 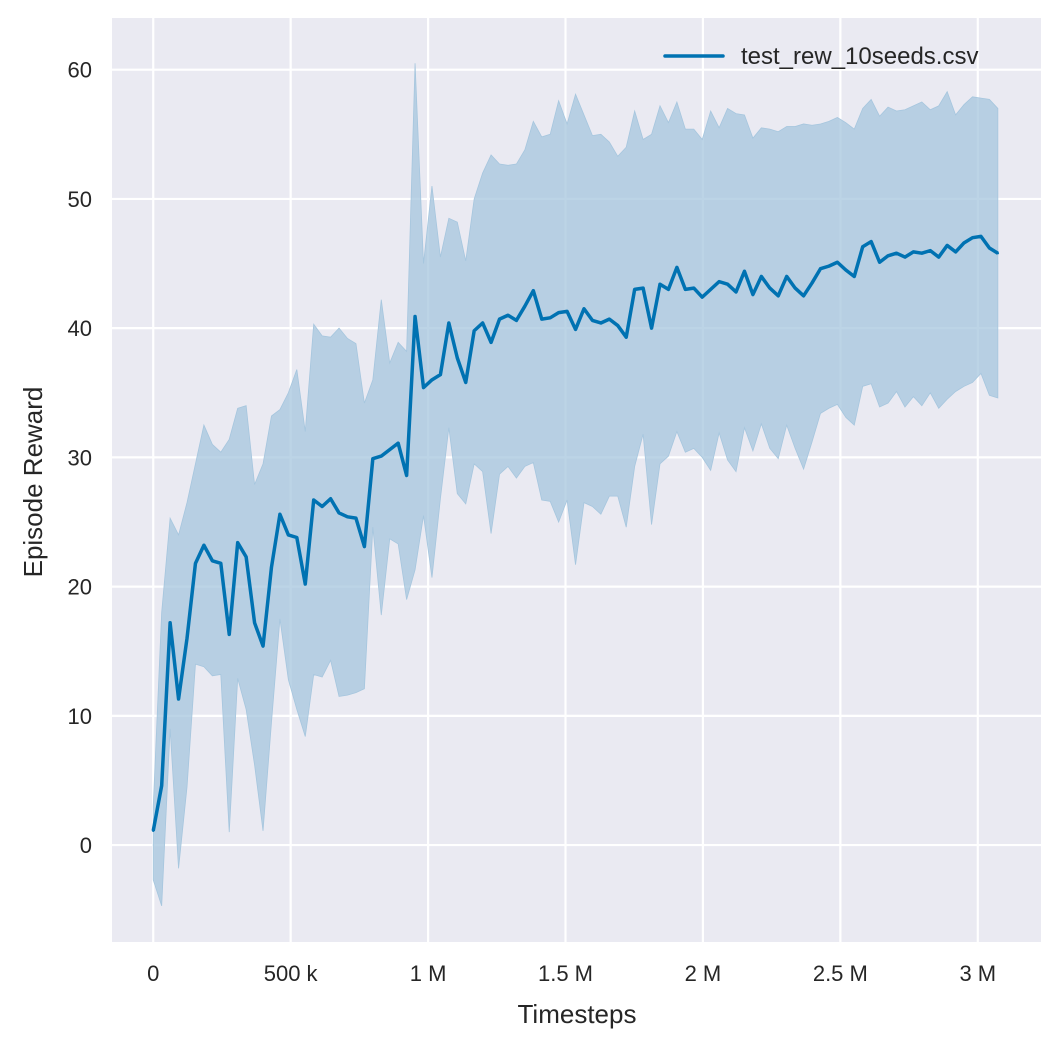 I want to click on x-tick-label: 500 k, so click(x=291, y=973).